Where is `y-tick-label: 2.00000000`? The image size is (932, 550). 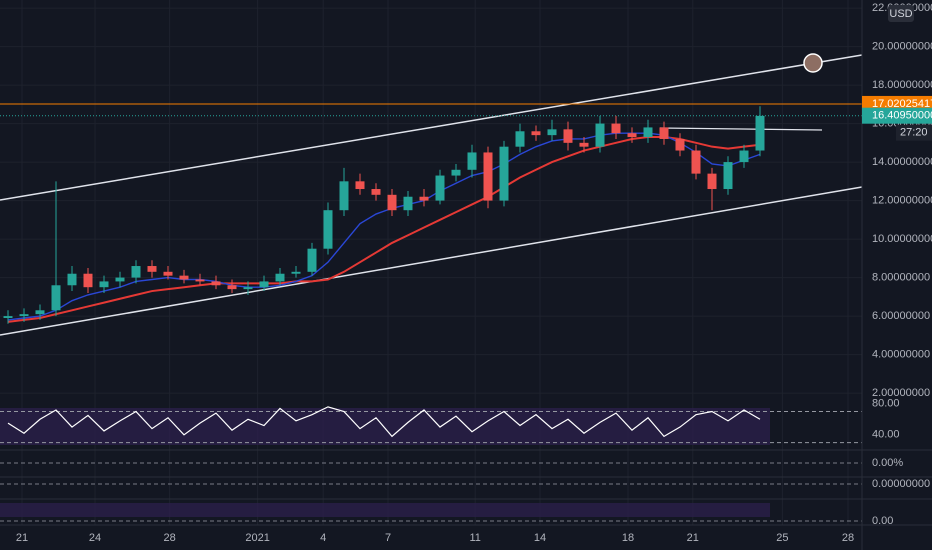 y-tick-label: 2.00000000 is located at coordinates (901, 393).